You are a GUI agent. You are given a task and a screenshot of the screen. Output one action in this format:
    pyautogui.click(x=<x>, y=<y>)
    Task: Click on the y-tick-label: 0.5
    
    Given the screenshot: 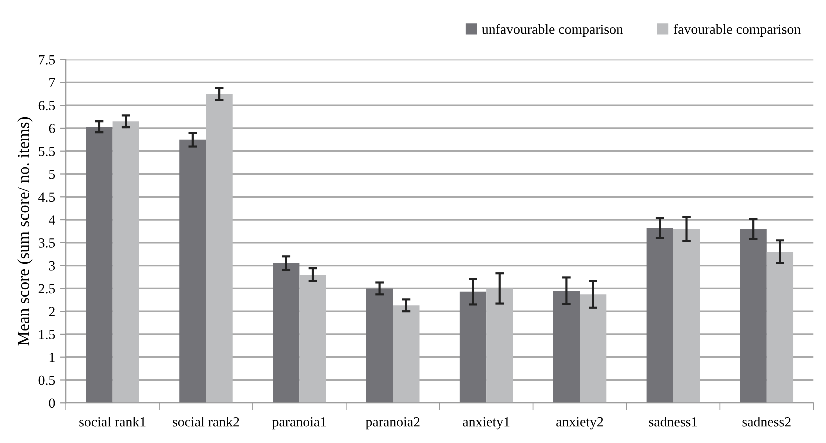 What is the action you would take?
    pyautogui.click(x=47, y=381)
    